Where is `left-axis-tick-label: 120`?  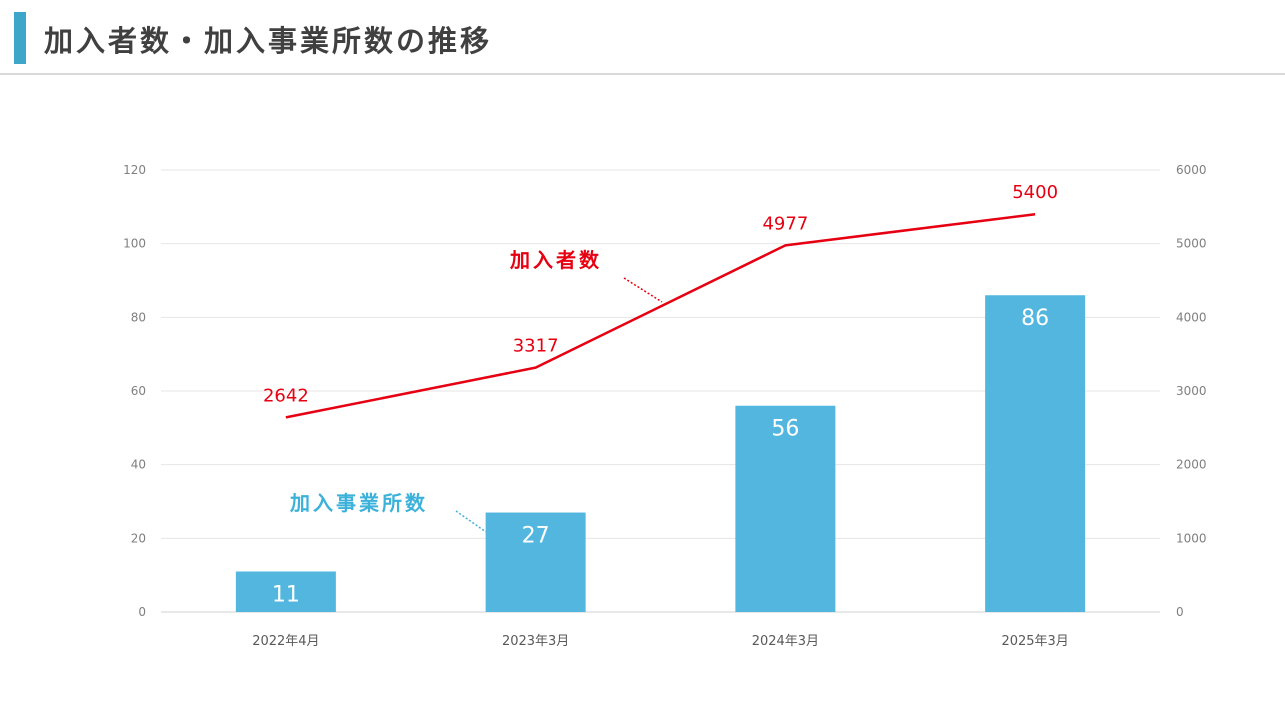
left-axis-tick-label: 120 is located at coordinates (134, 170).